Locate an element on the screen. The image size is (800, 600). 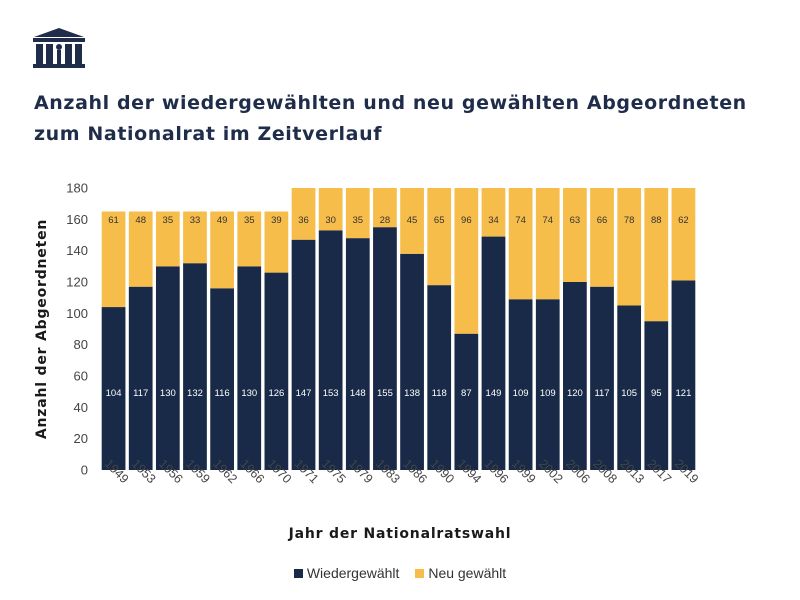
data-label-neu-gewaehlt: 61 is located at coordinates (113, 220).